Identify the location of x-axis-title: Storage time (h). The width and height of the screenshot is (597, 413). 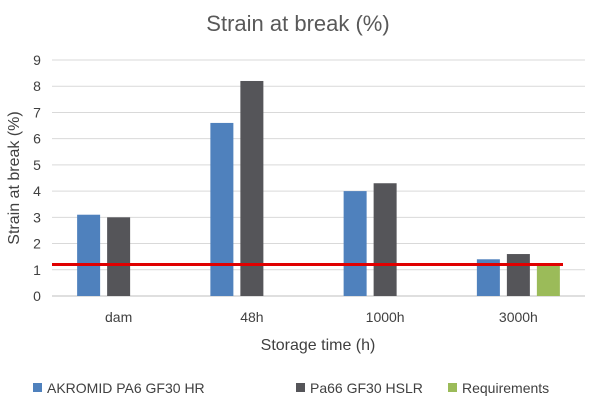
(318, 345).